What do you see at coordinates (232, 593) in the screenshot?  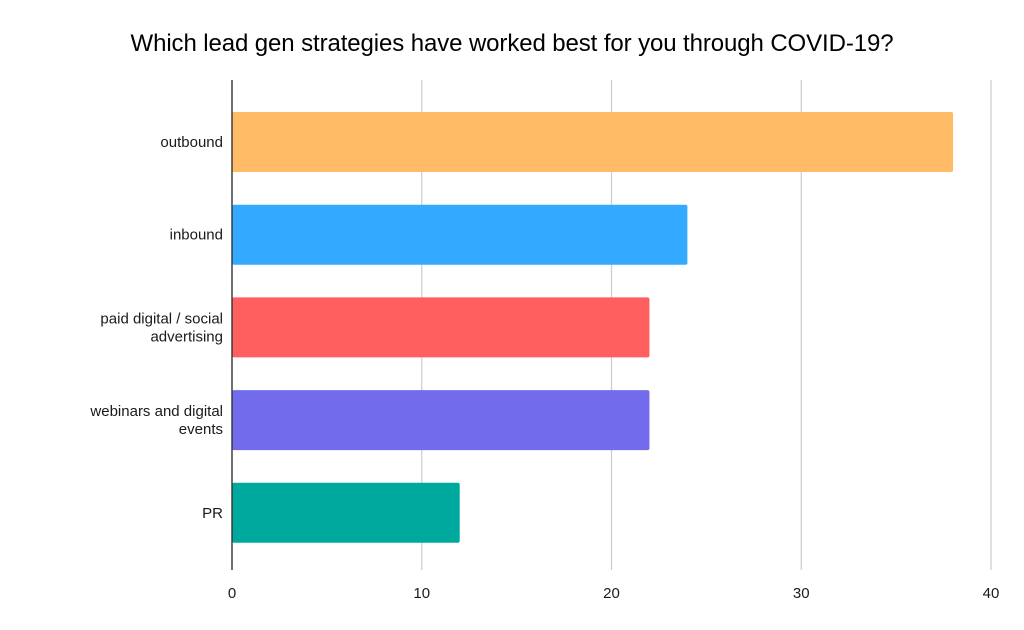 I see `x-tick-label: 0` at bounding box center [232, 593].